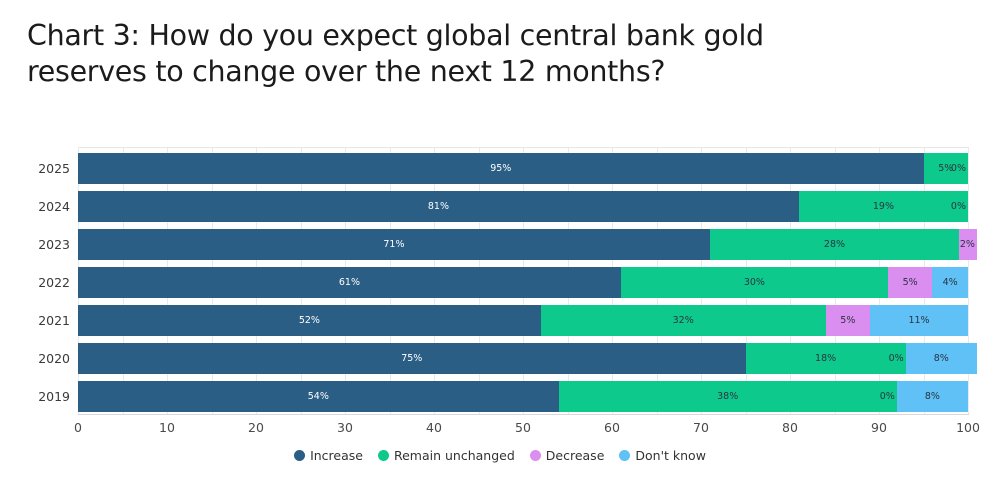  Describe the element at coordinates (54, 320) in the screenshot. I see `y-axis-label-2021: 2021` at that location.